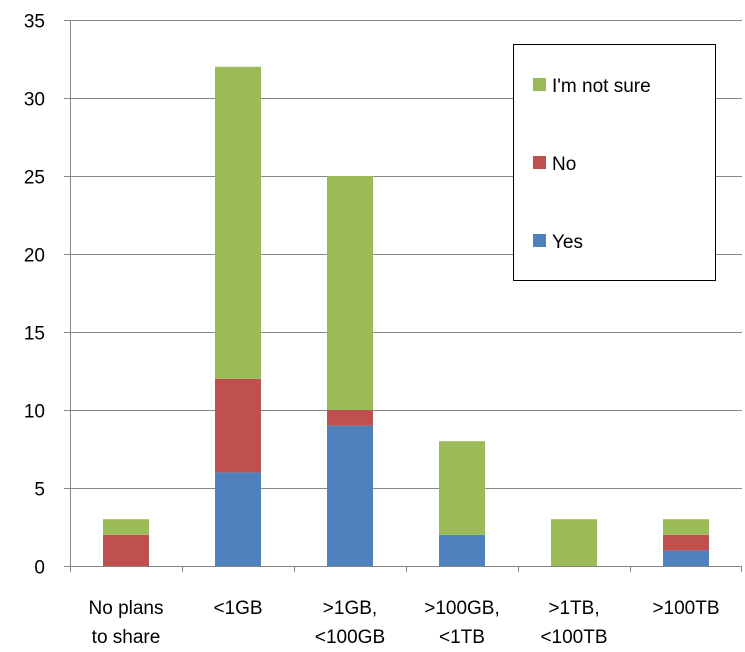  Describe the element at coordinates (39, 490) in the screenshot. I see `y-tick-label: 5` at that location.